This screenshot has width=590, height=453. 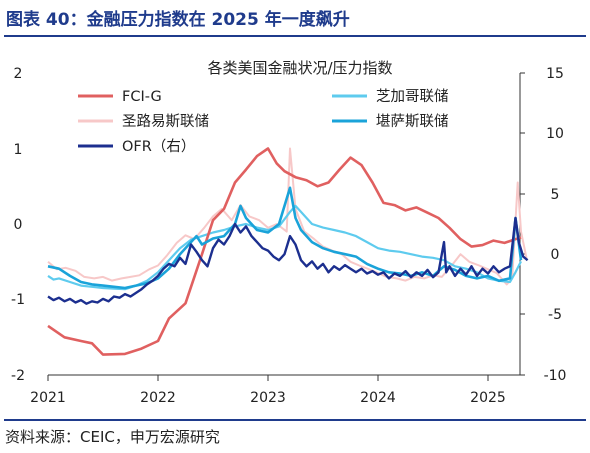 I want to click on chart-title: 各类美国金融状况/压力指数, so click(x=299, y=68).